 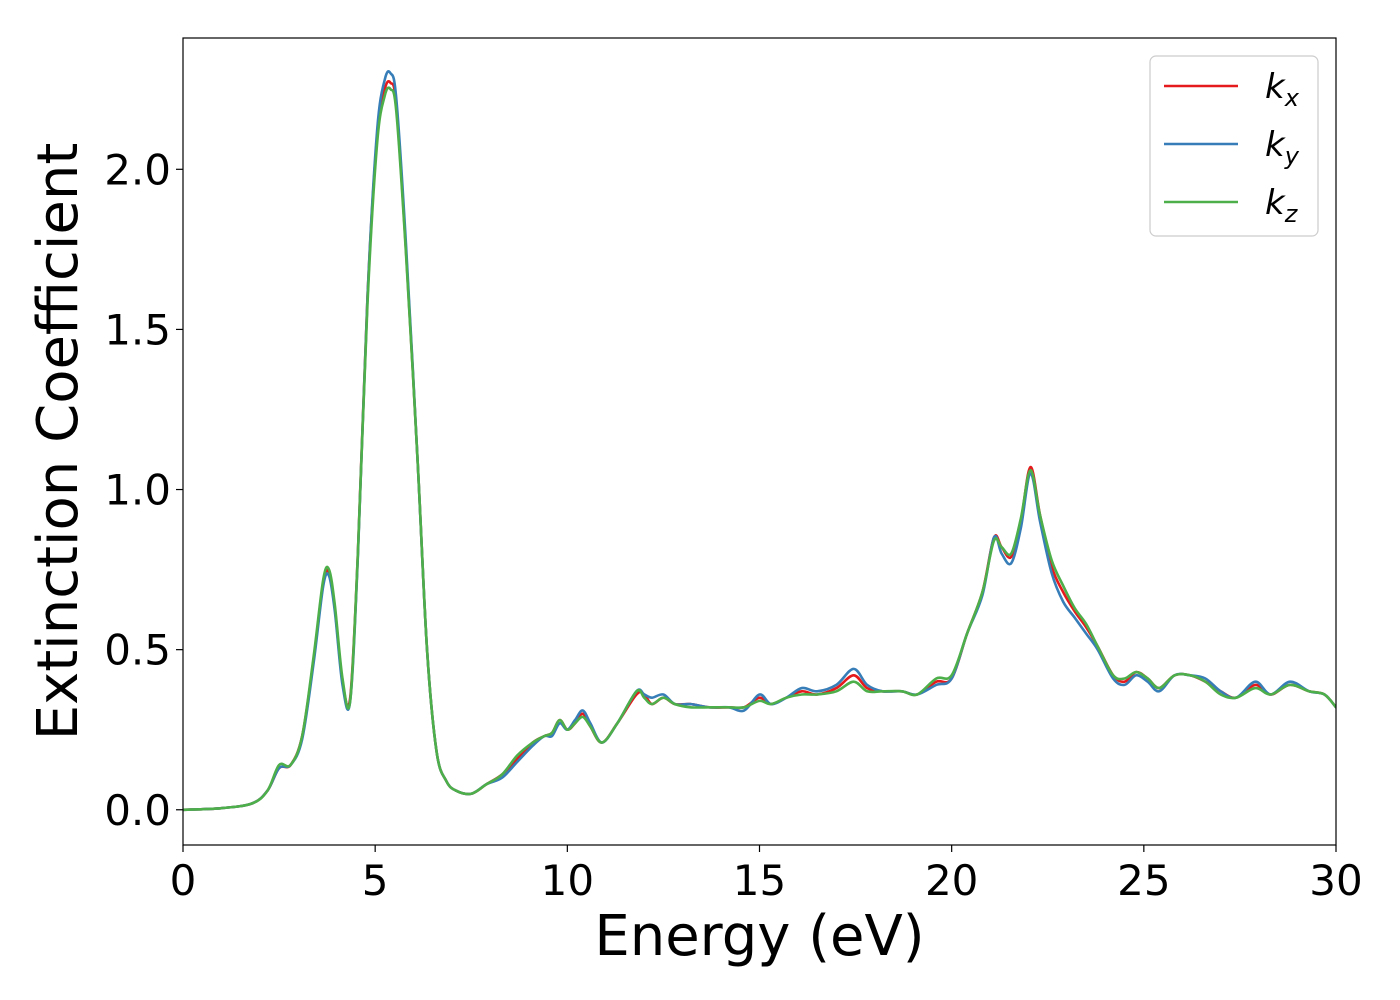 I want to click on legend-label-x: kx, so click(x=1282, y=89).